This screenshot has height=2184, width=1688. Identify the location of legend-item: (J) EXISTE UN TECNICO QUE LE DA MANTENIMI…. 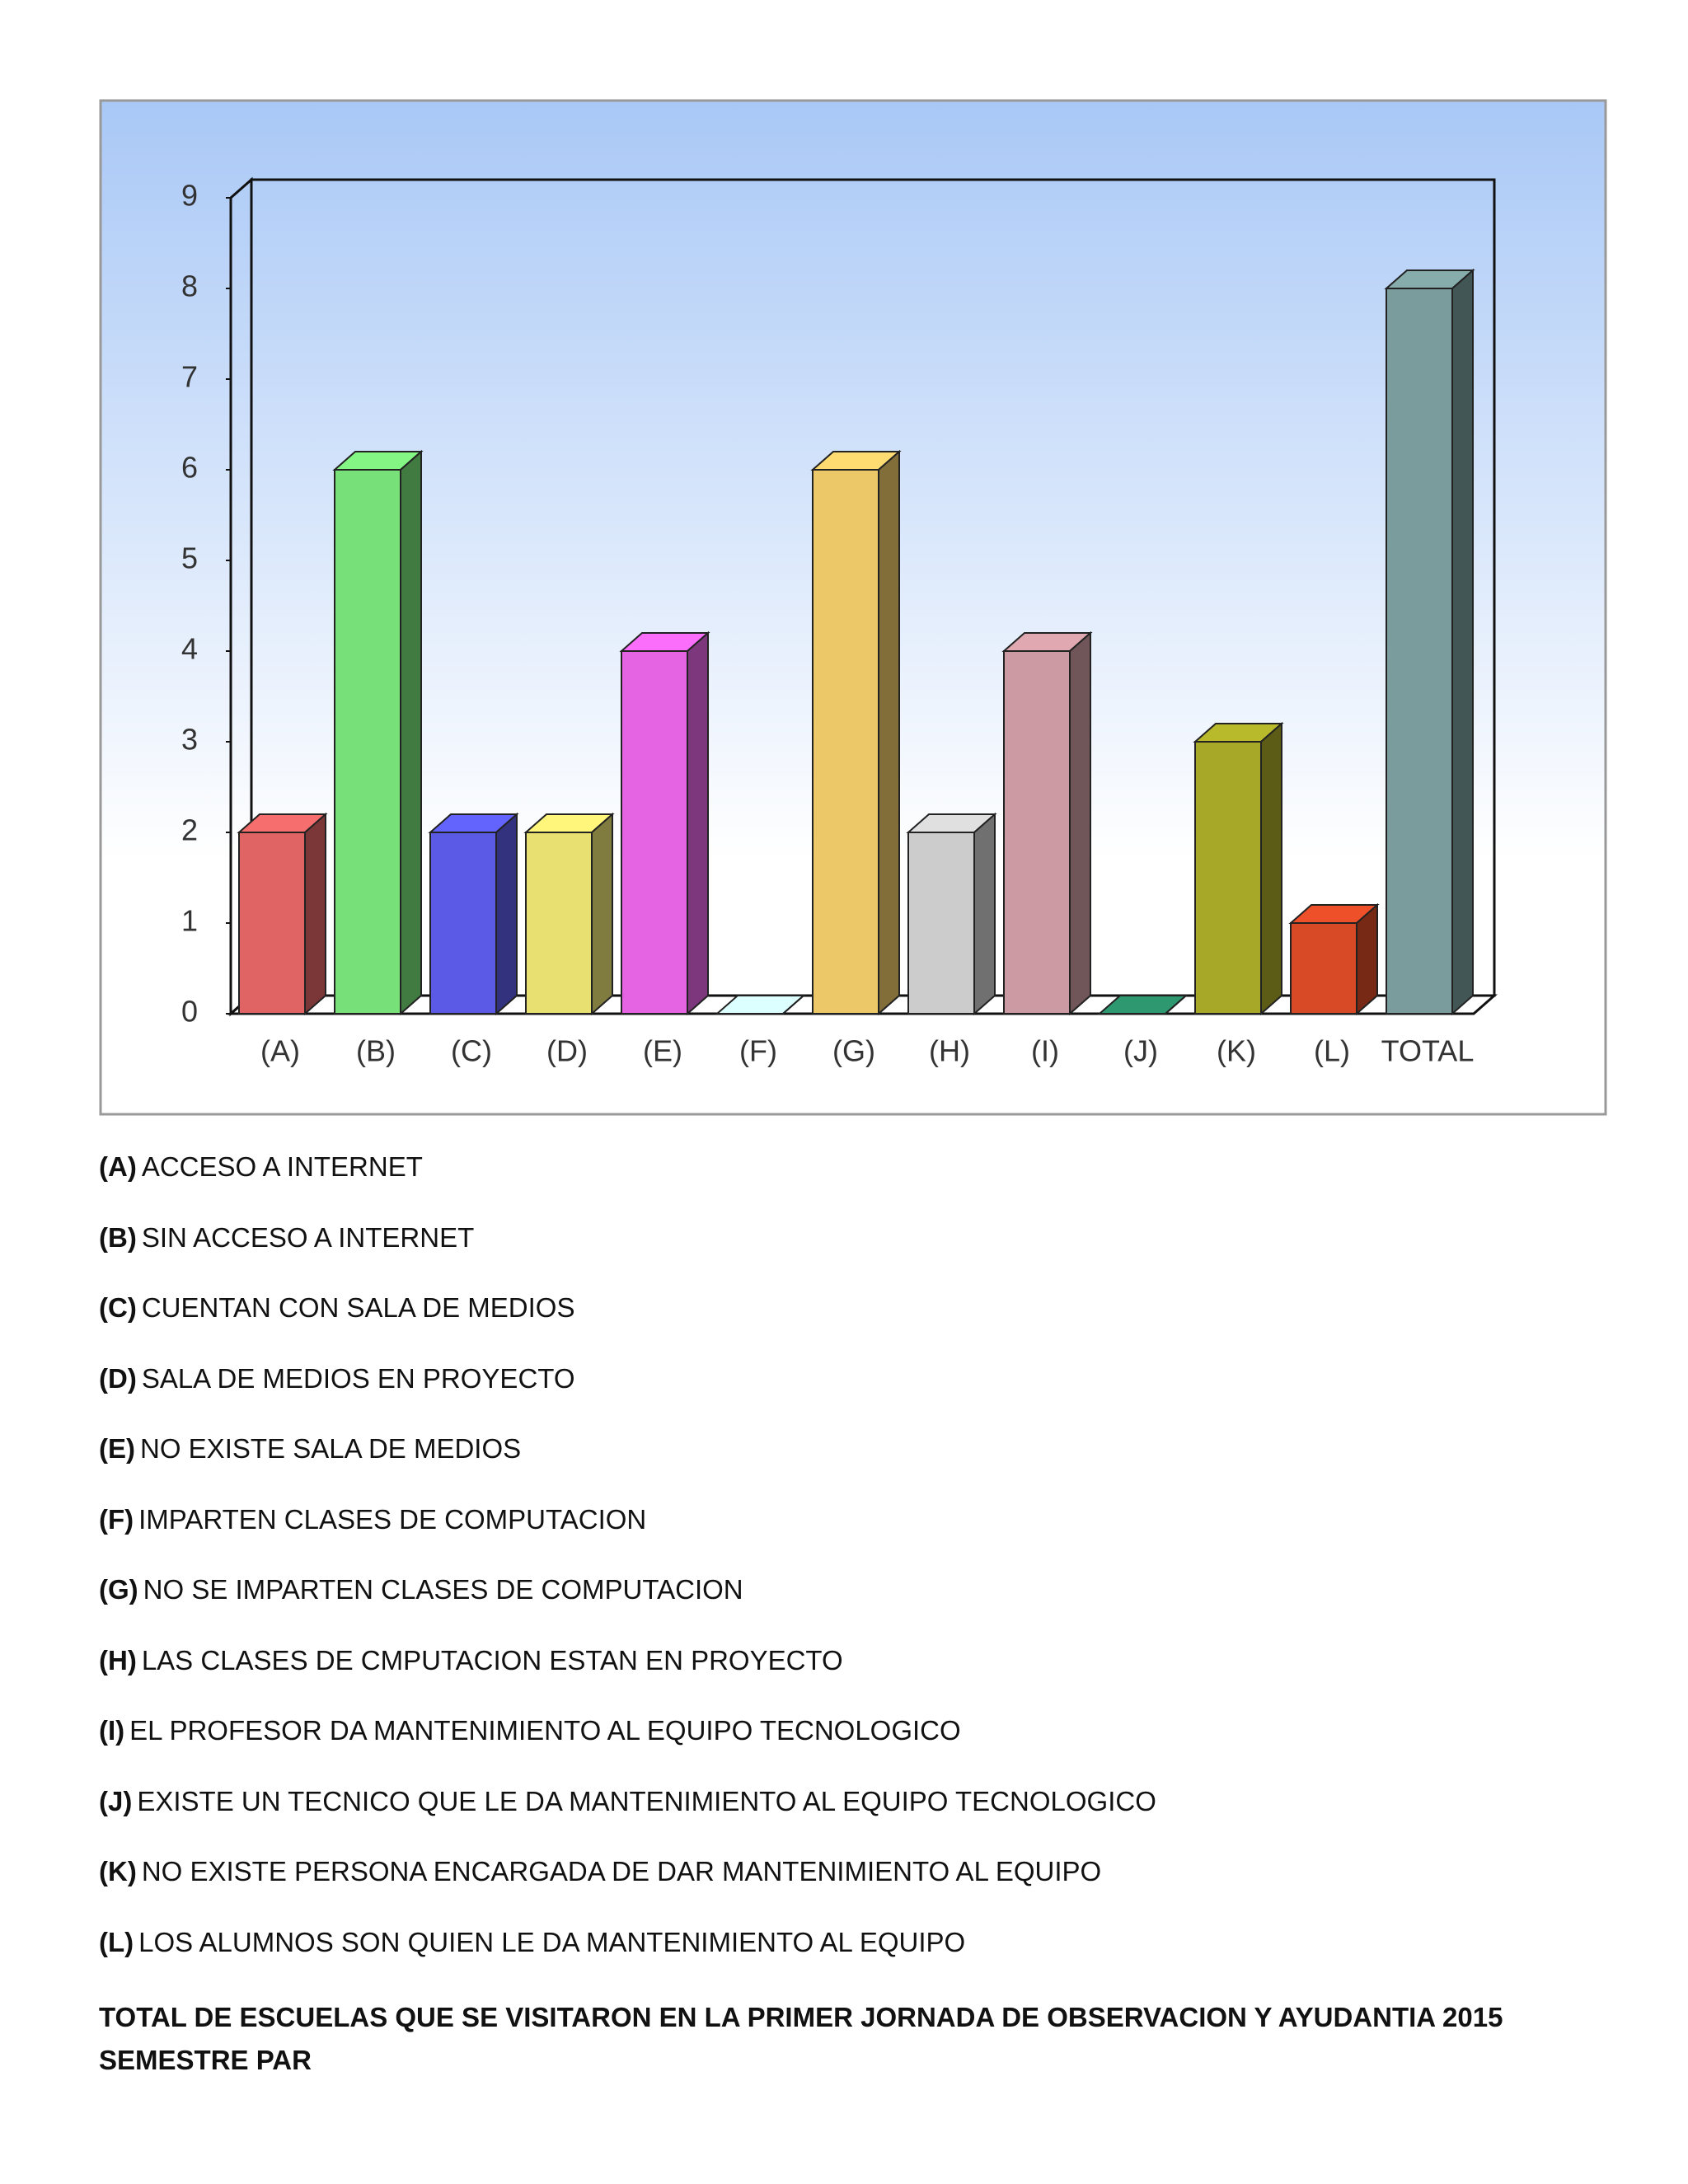
(853, 1817).